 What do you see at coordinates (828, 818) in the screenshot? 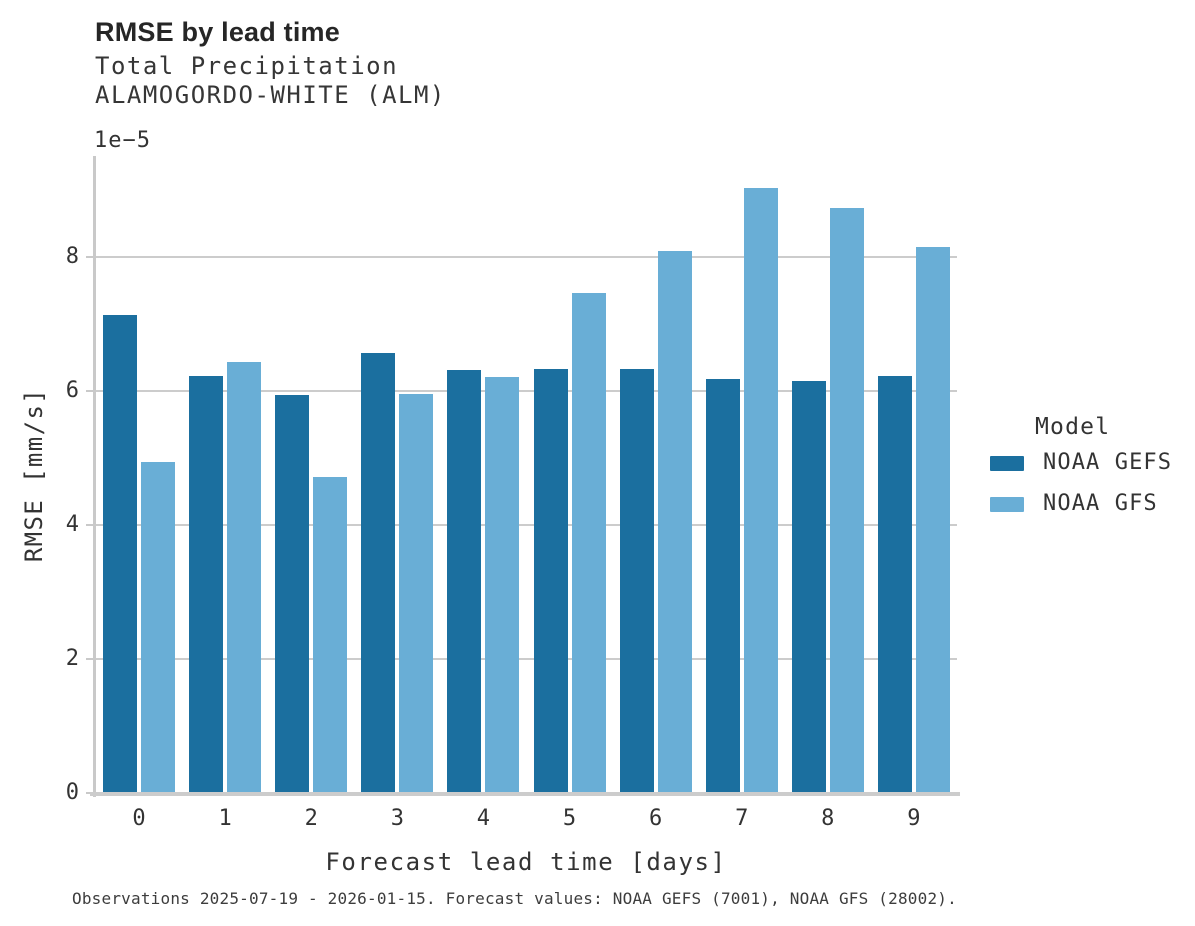
I see `x-tick-label-8: 8` at bounding box center [828, 818].